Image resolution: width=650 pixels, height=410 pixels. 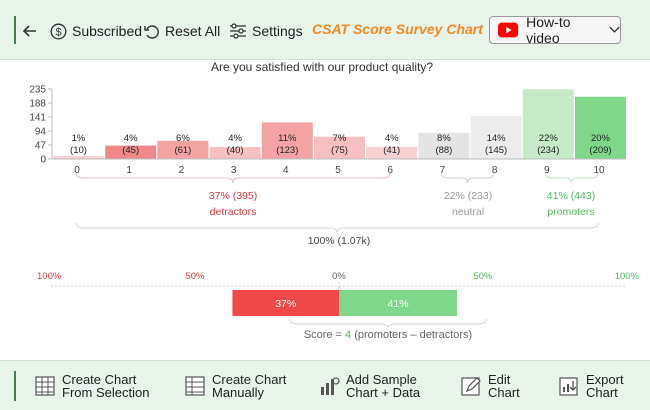 What do you see at coordinates (41, 146) in the screenshot?
I see `y-tick-label: 47` at bounding box center [41, 146].